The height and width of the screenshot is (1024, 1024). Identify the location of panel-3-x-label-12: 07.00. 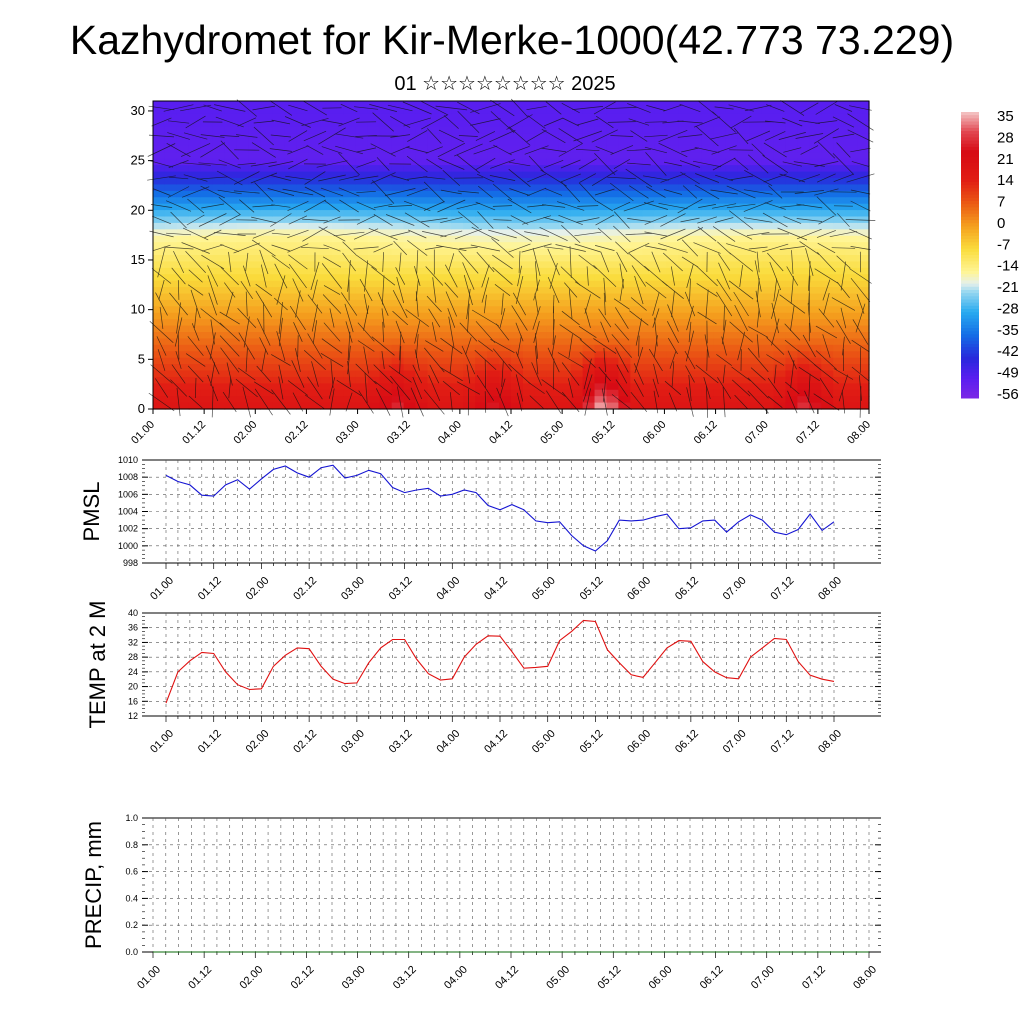
(763, 978).